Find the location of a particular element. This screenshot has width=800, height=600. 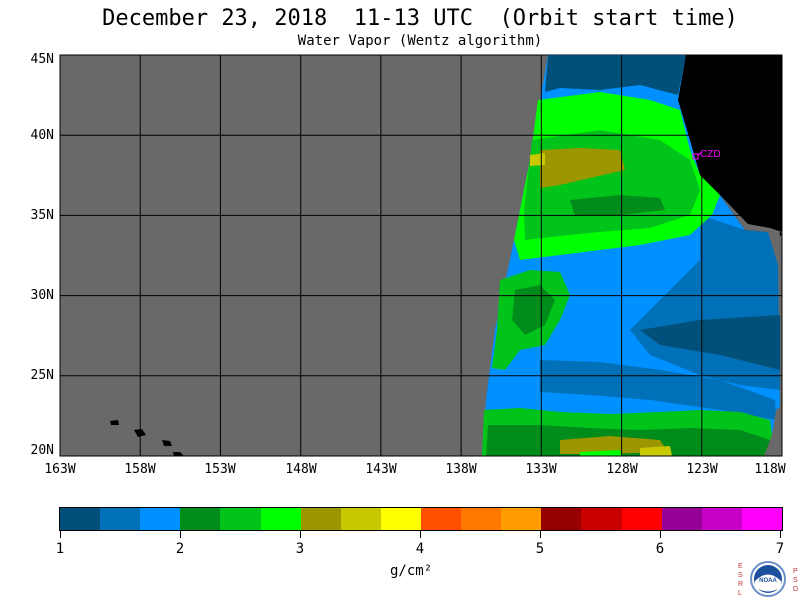

lon-label: 153W is located at coordinates (220, 469).